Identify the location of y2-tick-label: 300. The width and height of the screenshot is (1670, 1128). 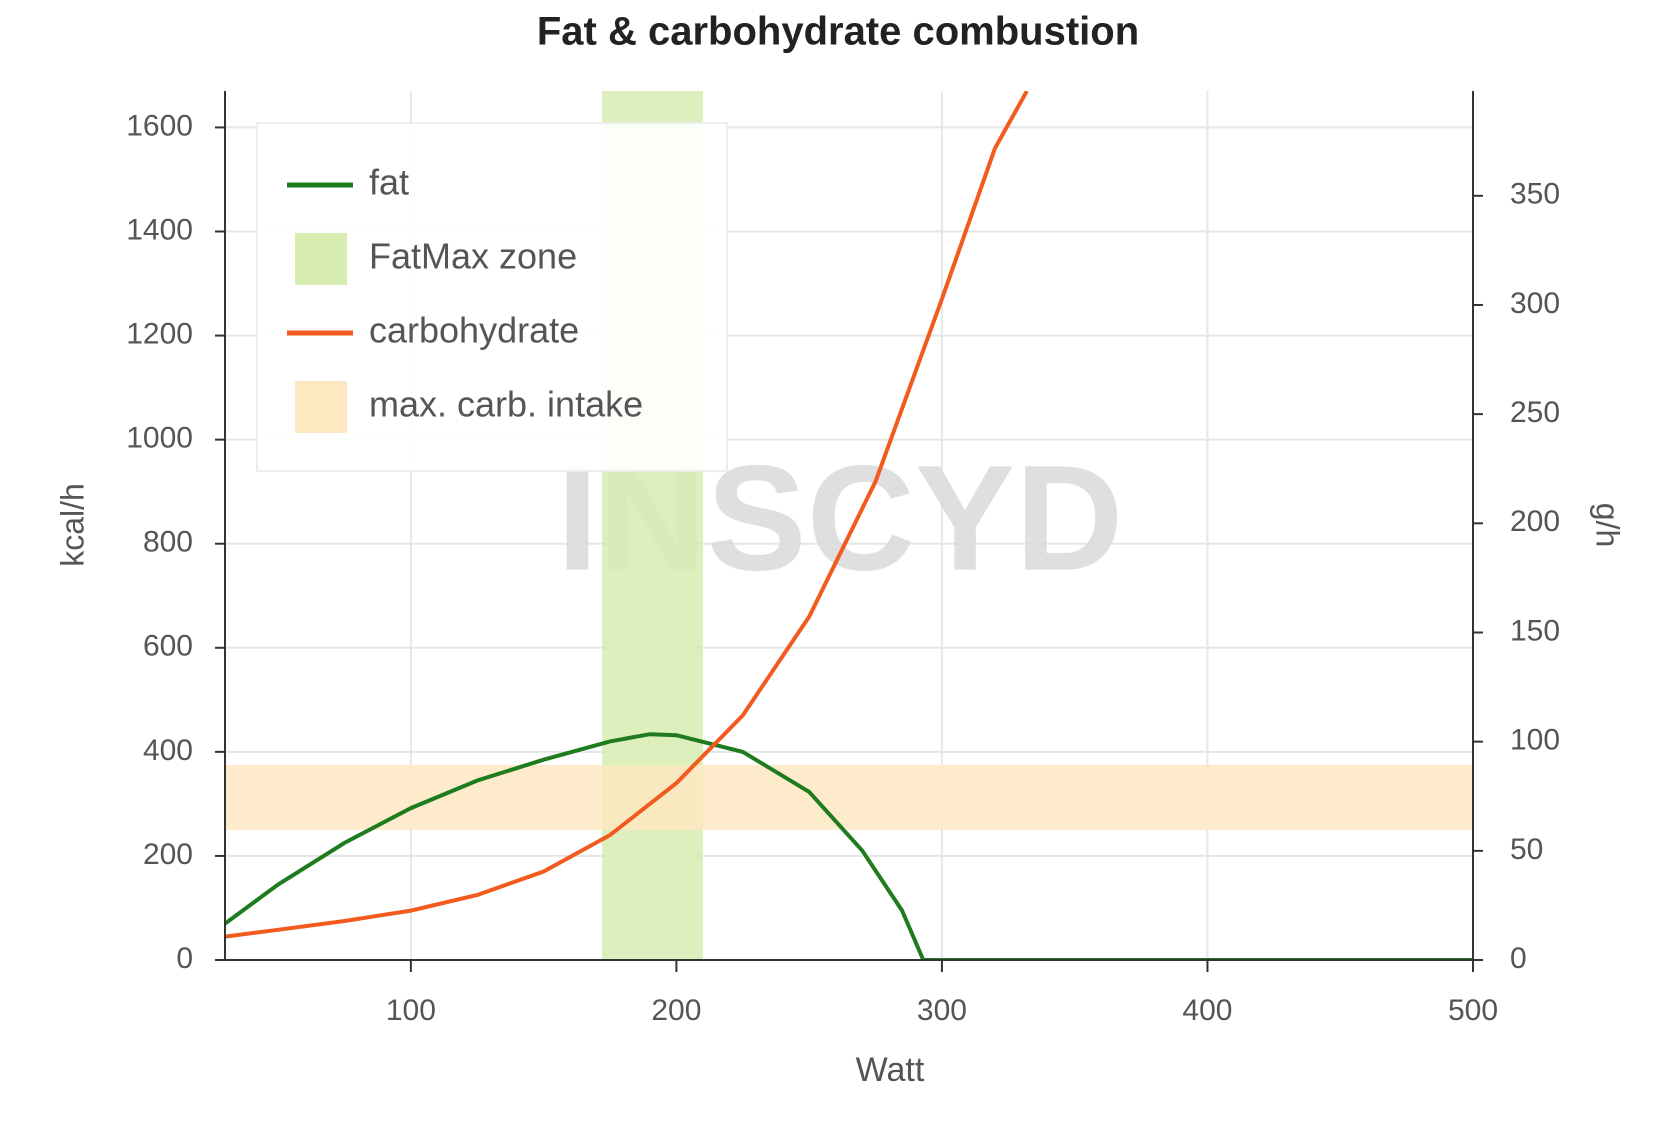
(1535, 303).